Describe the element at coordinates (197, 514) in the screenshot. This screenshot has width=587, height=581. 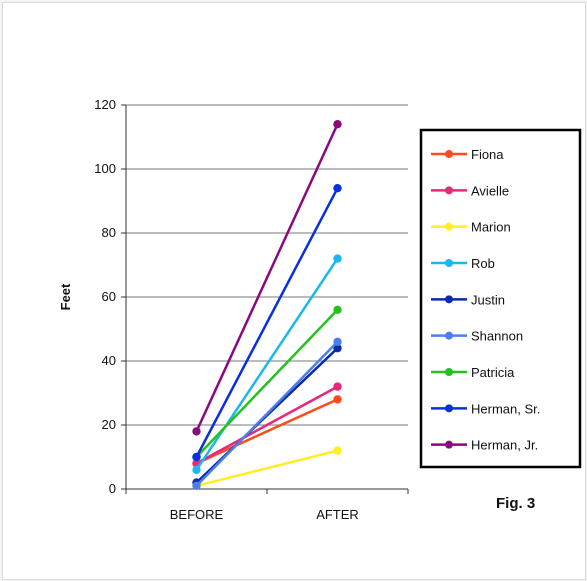
I see `tick-label-x-before: BEFORE` at that location.